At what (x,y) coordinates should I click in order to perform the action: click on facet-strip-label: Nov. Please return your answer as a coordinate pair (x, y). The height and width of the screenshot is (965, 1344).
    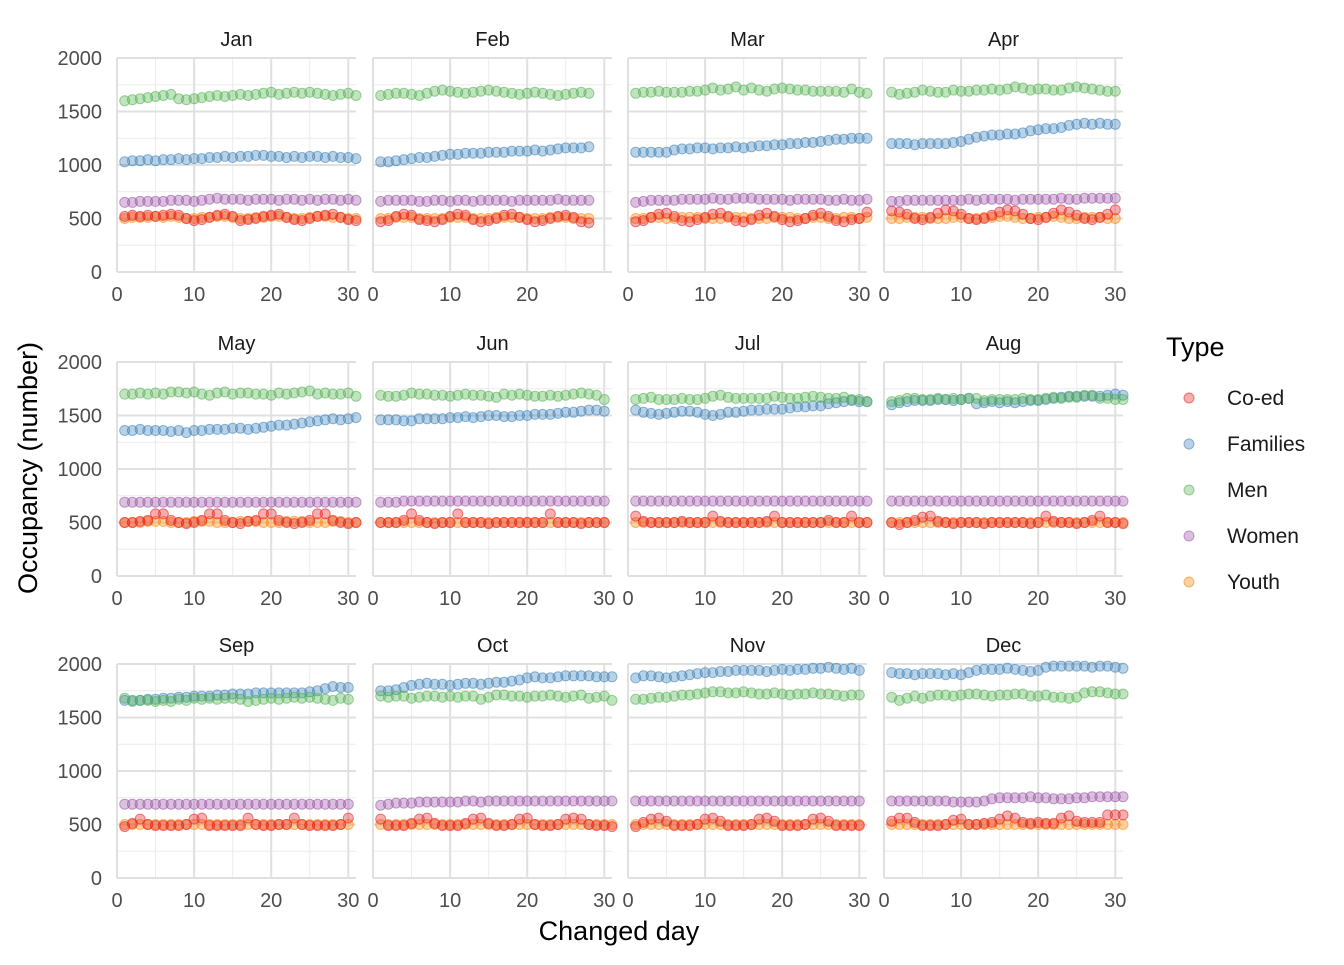
    Looking at the image, I should click on (748, 646).